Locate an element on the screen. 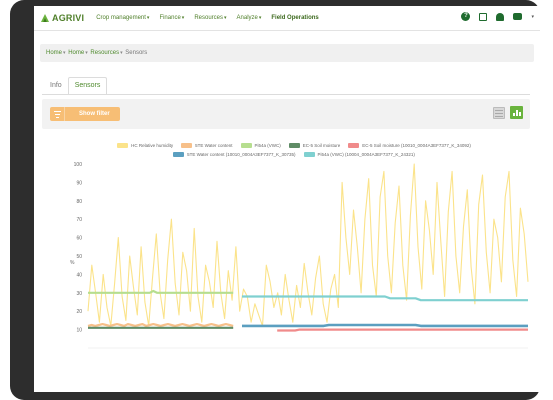  legend-item: Pi54a (VWC) is located at coordinates (260, 145).